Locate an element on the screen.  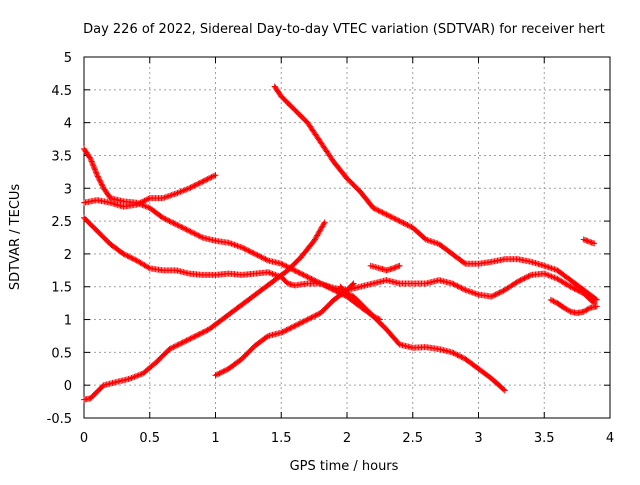
x-tick-label: 3.5 is located at coordinates (544, 438).